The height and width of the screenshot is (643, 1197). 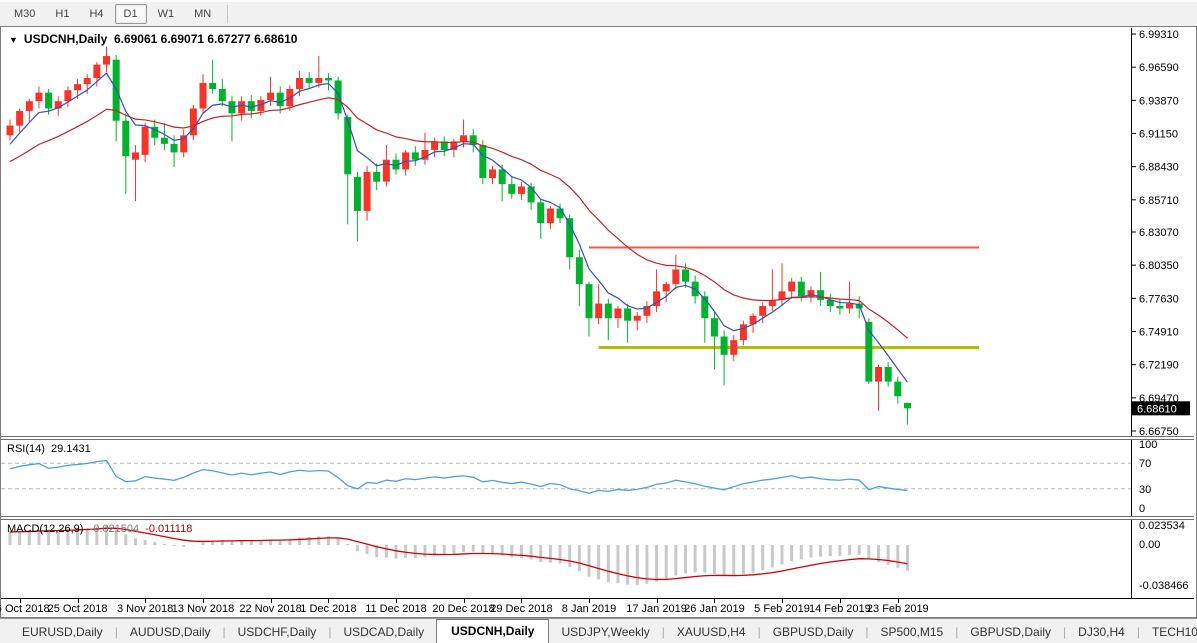 I want to click on chart-tab-sp500: SP500,M15, so click(x=912, y=632).